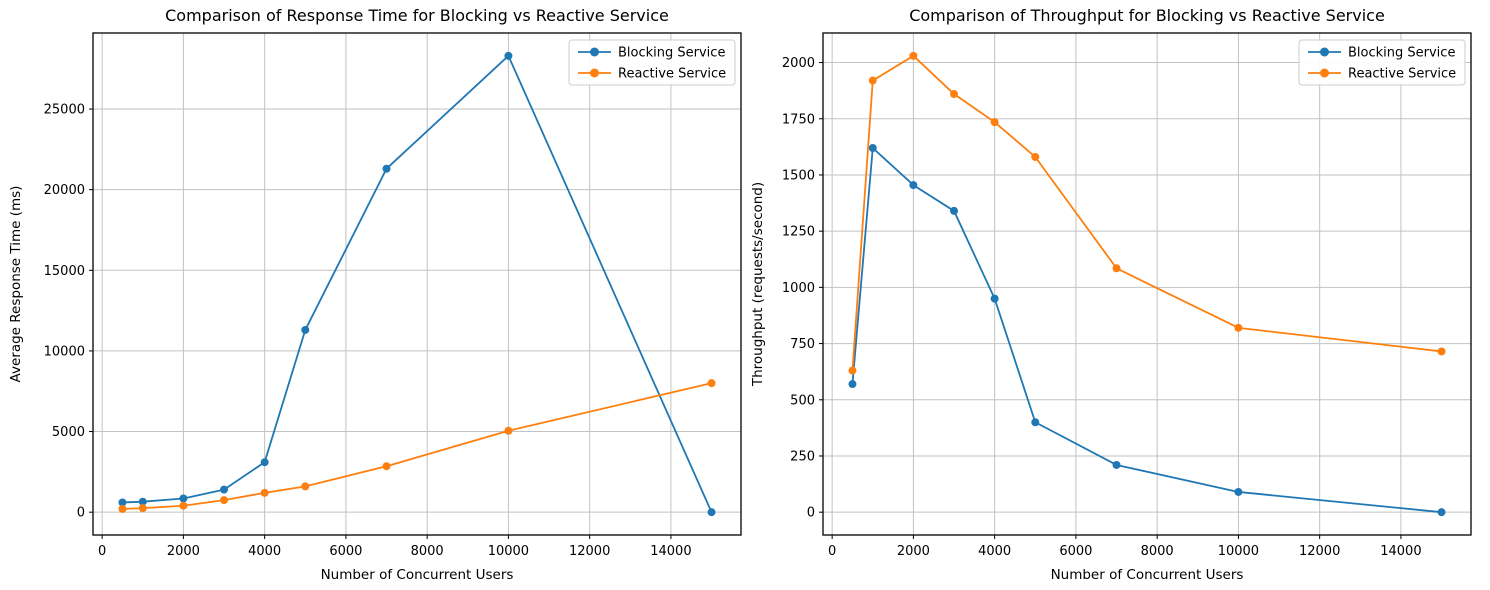 The width and height of the screenshot is (1490, 590). I want to click on y-tick-label: 1250, so click(798, 232).